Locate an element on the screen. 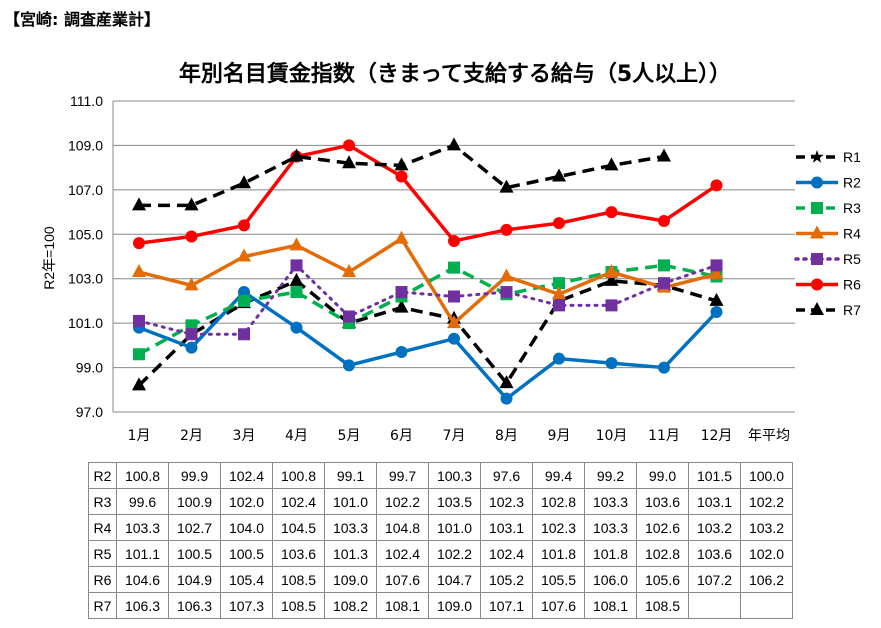 The image size is (881, 628). table-cell: 104.0 is located at coordinates (246, 527).